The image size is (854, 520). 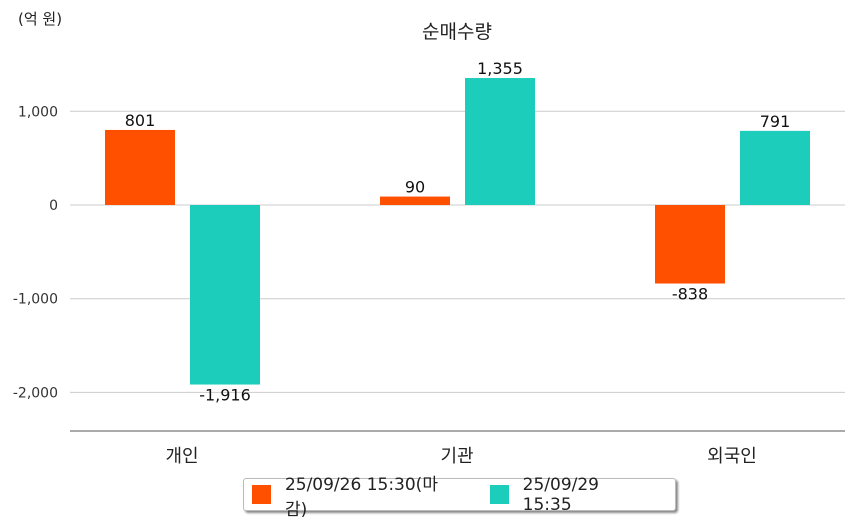 What do you see at coordinates (181, 456) in the screenshot?
I see `x-tick-label: 개인` at bounding box center [181, 456].